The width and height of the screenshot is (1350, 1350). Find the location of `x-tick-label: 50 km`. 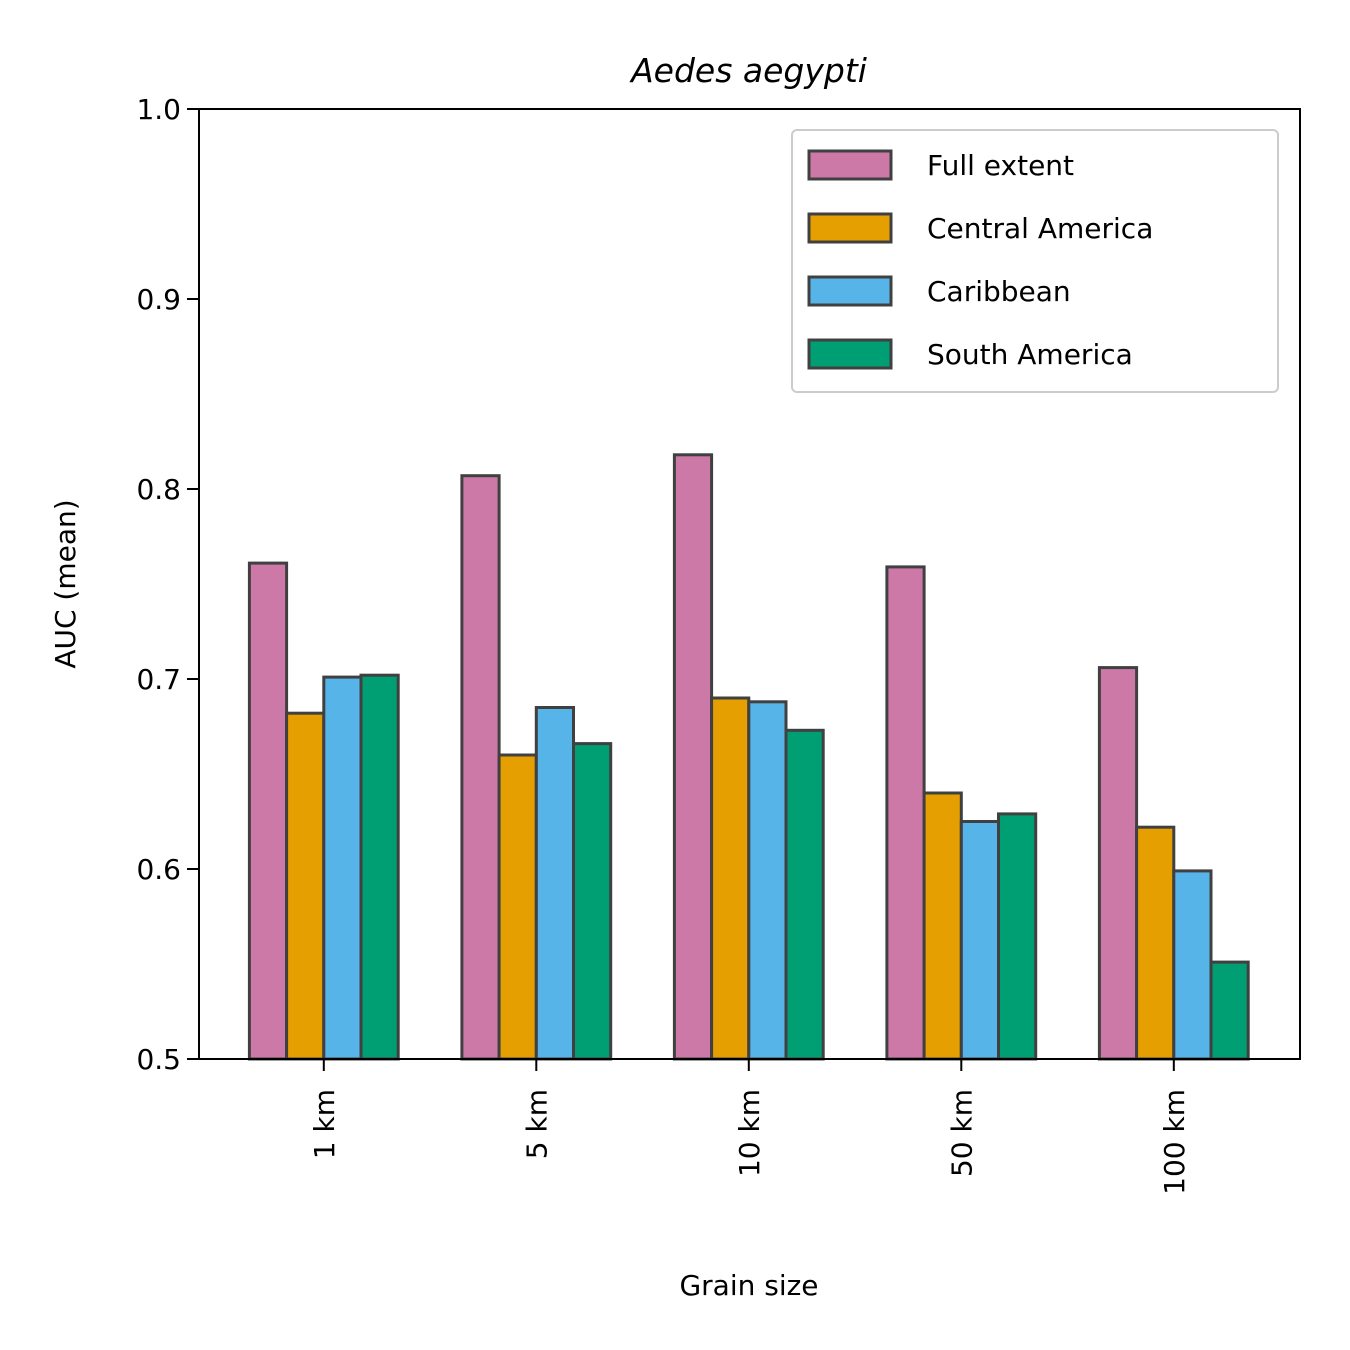

x-tick-label: 50 km is located at coordinates (961, 1133).